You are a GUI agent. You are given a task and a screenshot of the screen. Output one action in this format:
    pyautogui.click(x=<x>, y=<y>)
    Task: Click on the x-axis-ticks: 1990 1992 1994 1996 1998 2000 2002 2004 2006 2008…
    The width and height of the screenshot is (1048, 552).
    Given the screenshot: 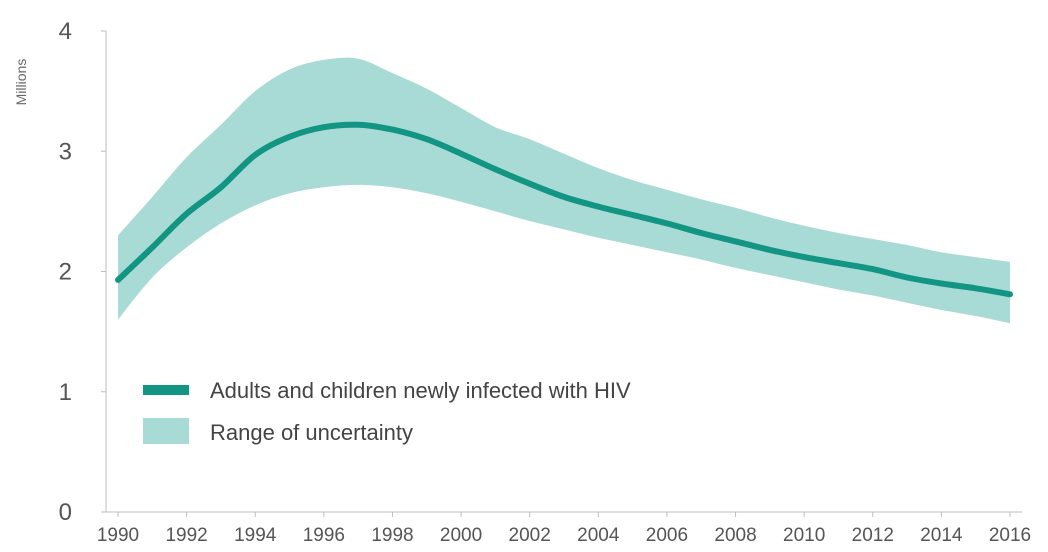 What is the action you would take?
    pyautogui.click(x=564, y=529)
    